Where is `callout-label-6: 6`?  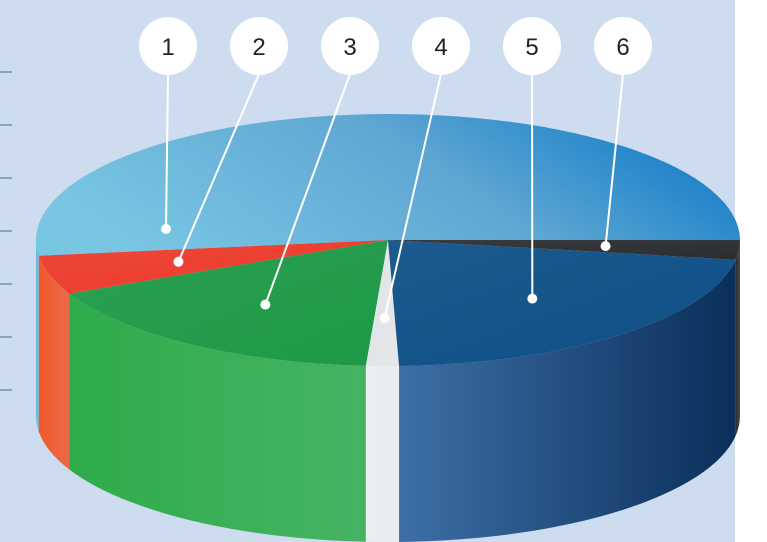
callout-label-6: 6 is located at coordinates (622, 47).